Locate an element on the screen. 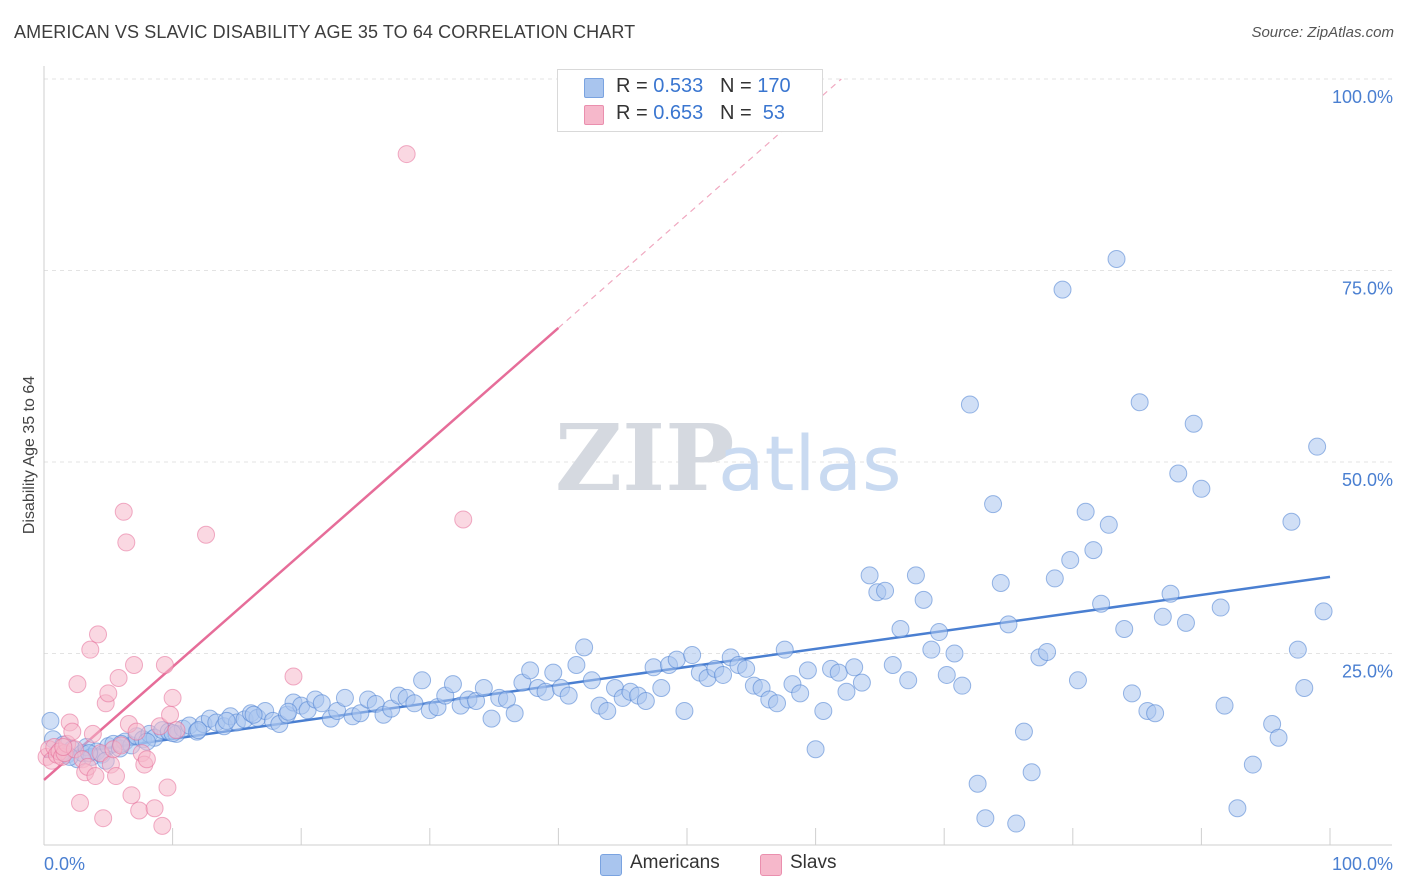  x-tick-label-end: 100.0% is located at coordinates (1362, 864).